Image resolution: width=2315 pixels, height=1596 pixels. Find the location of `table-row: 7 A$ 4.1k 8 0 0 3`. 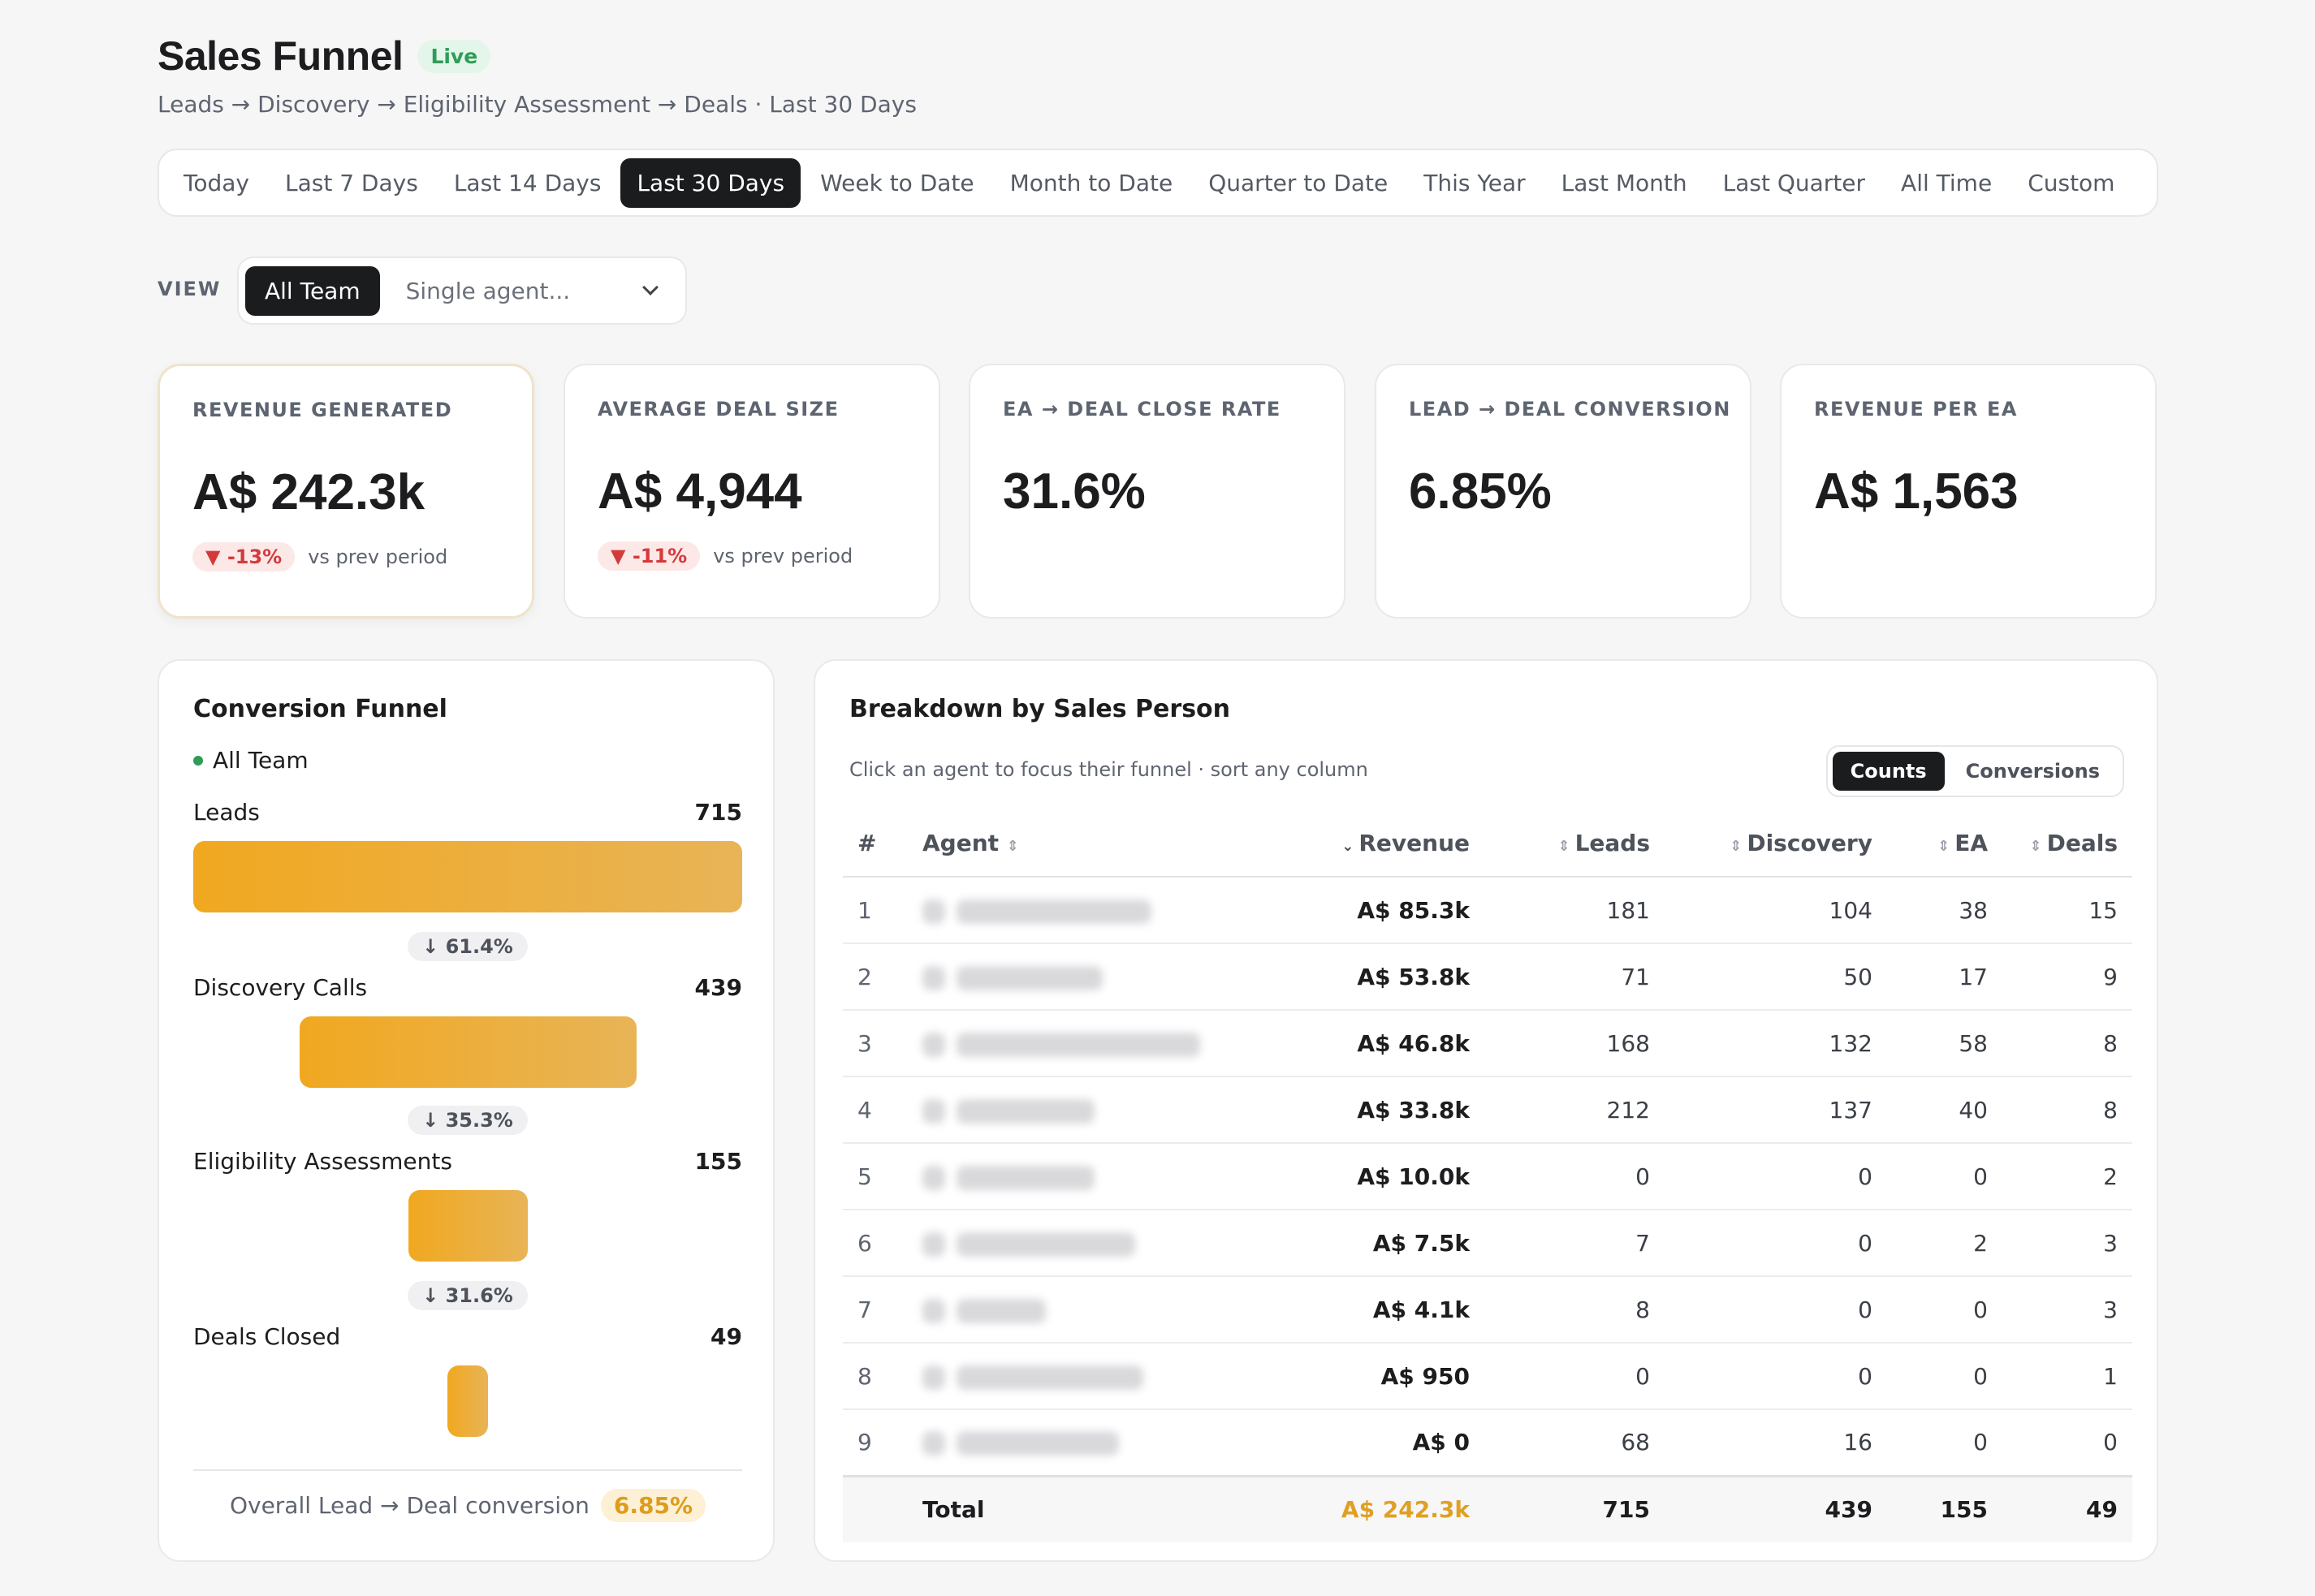

table-row: 7 A$ 4.1k 8 0 0 3 is located at coordinates (1487, 1310).